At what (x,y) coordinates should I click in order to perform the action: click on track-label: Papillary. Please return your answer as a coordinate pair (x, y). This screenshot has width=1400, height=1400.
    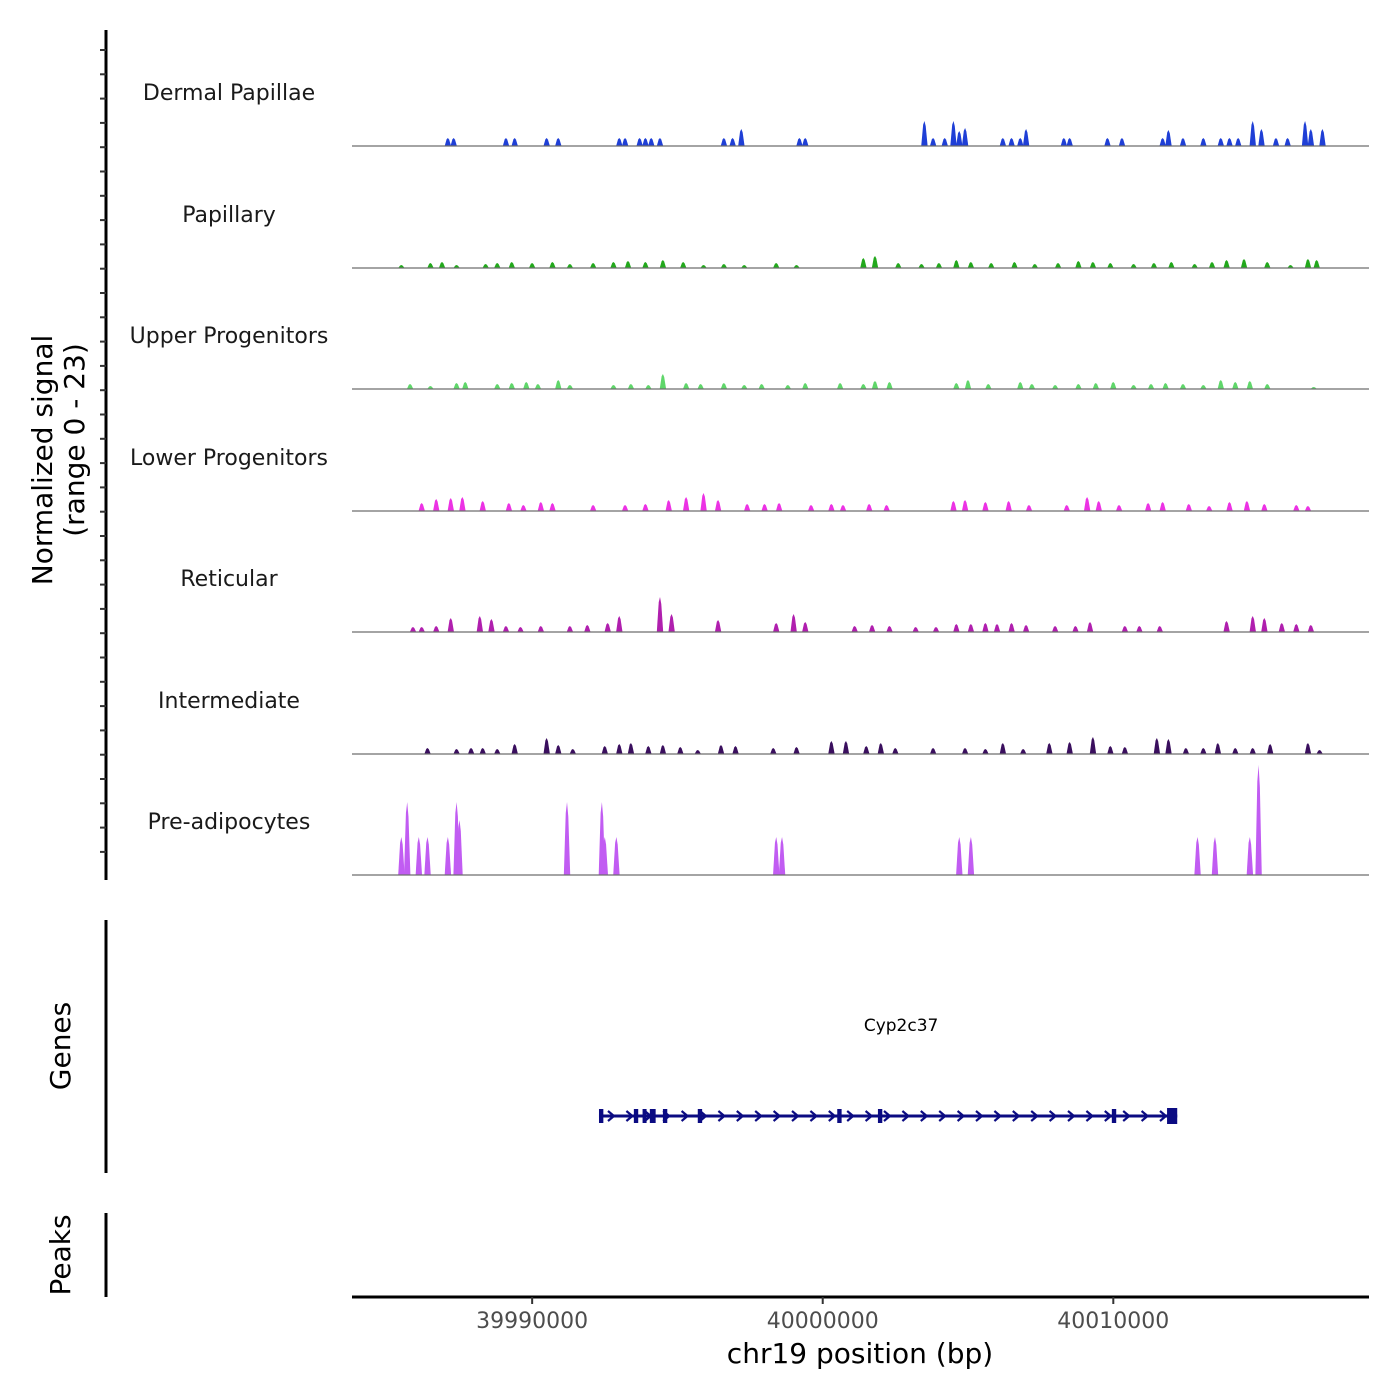
    Looking at the image, I should click on (229, 215).